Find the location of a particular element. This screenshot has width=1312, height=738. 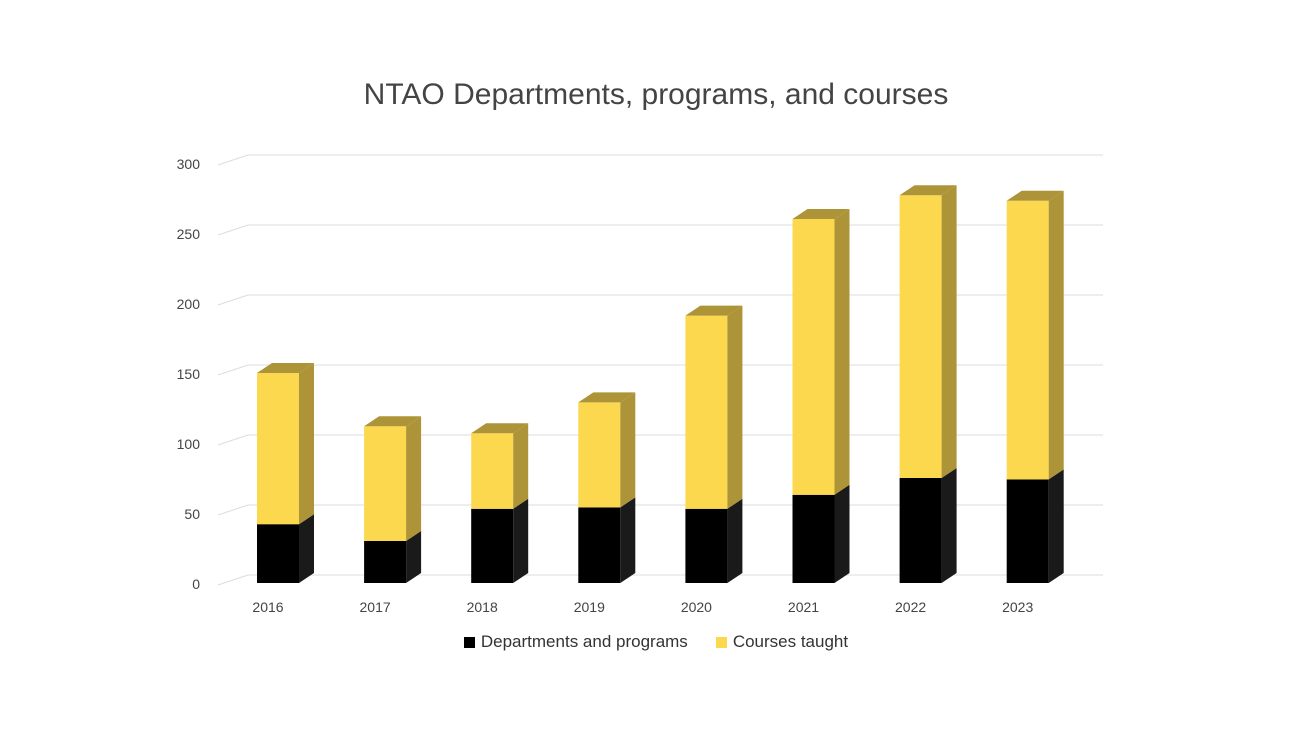

legend-item-departments: Departments and programs is located at coordinates (575, 642).